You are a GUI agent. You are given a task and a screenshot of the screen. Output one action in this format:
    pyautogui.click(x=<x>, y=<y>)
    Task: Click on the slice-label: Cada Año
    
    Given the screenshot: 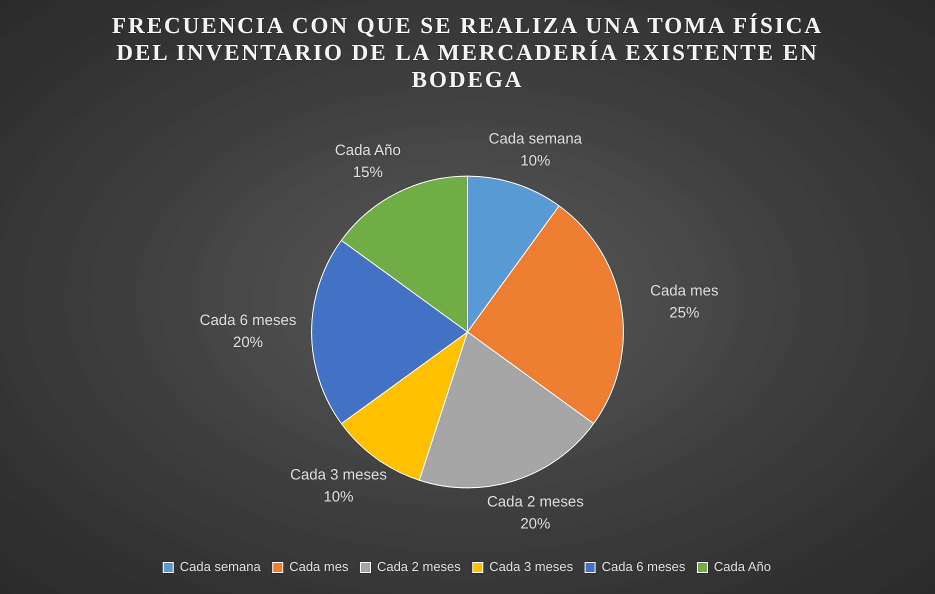 What is the action you would take?
    pyautogui.click(x=367, y=151)
    